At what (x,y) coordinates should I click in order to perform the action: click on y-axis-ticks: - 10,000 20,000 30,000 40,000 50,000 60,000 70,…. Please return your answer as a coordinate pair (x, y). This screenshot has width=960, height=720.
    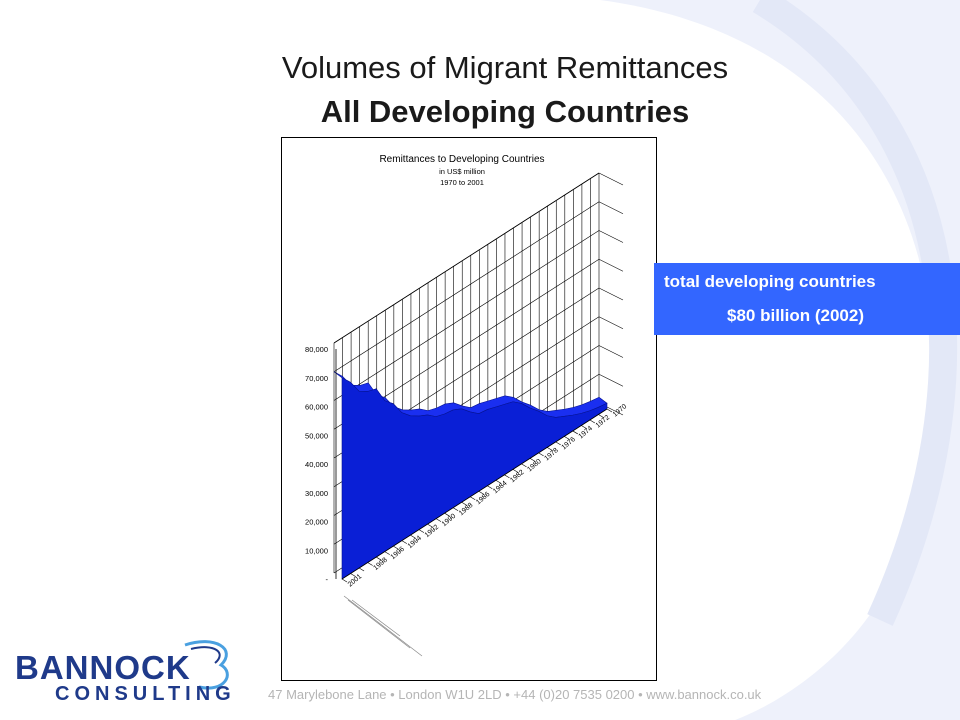
    Looking at the image, I should click on (321, 464).